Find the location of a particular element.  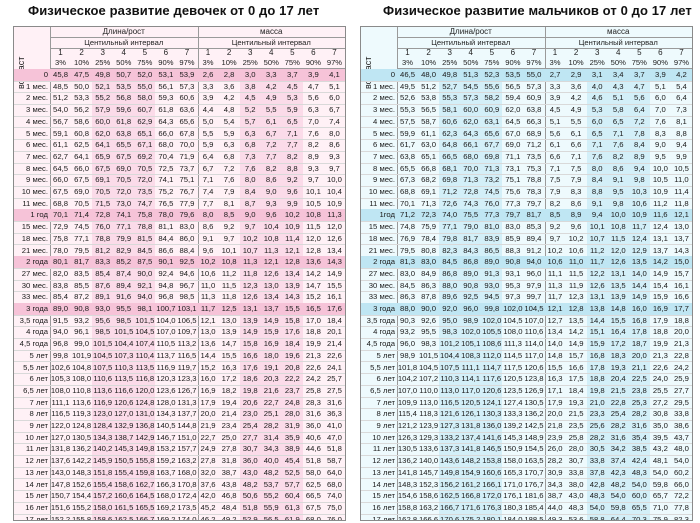

column-percentile: 90% is located at coordinates (166, 62).